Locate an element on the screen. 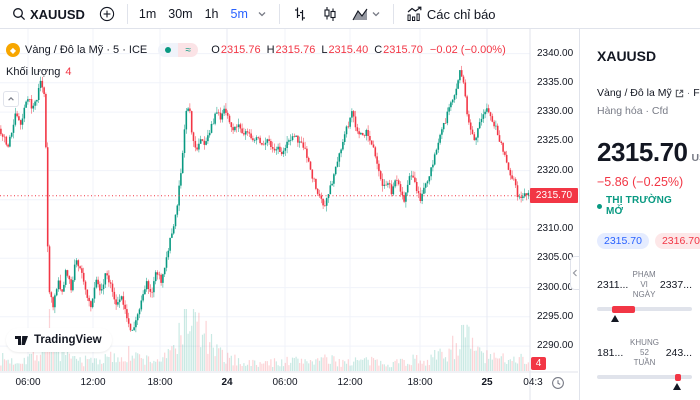 The image size is (700, 400). compare-add-button is located at coordinates (107, 14).